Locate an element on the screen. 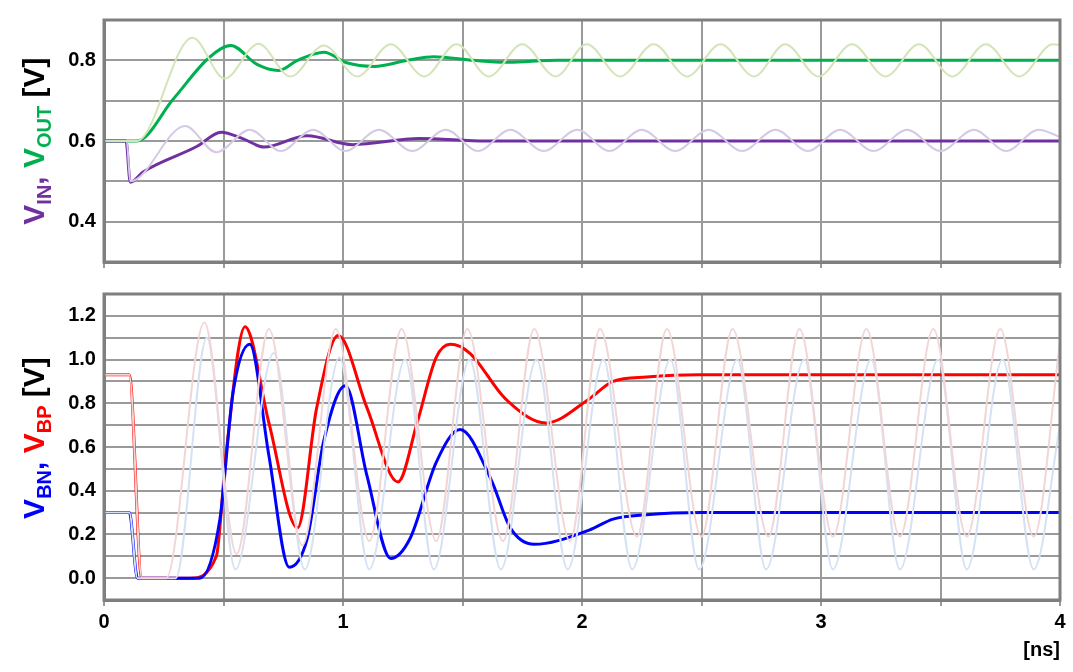  y-tick-label: 0.2 is located at coordinates (82, 532).